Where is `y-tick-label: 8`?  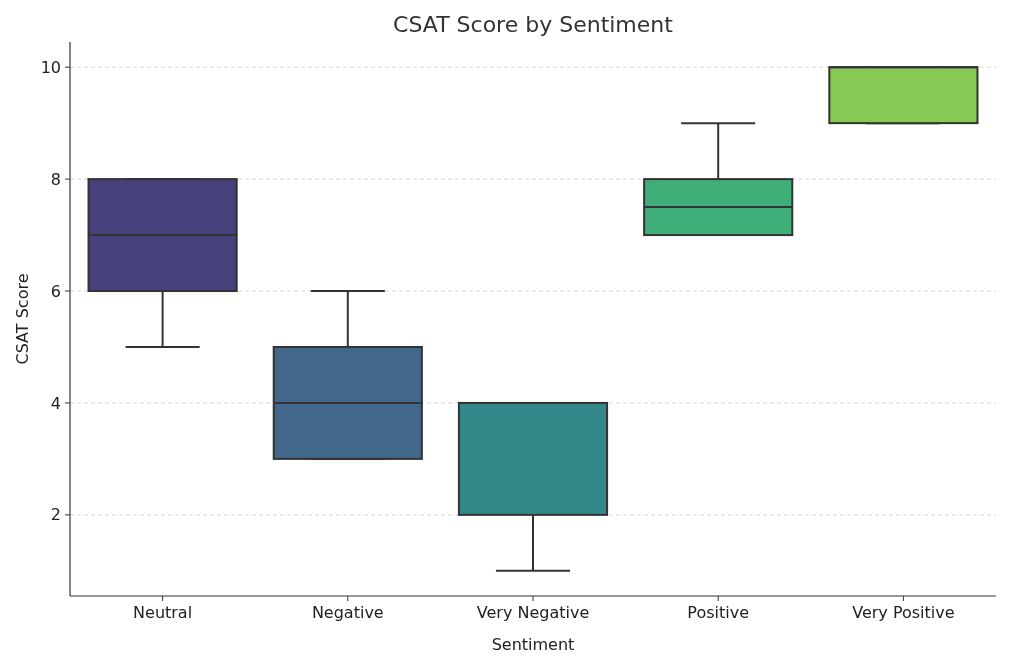 y-tick-label: 8 is located at coordinates (55, 179).